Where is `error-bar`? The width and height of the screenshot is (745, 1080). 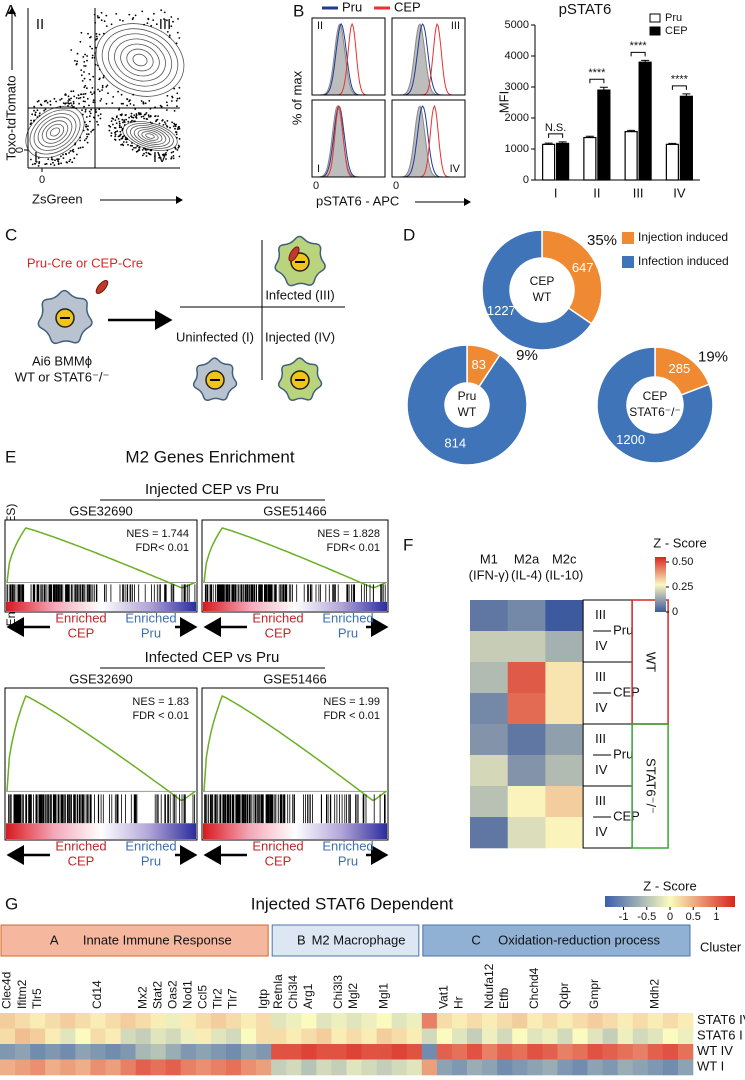
error-bar is located at coordinates (645, 61).